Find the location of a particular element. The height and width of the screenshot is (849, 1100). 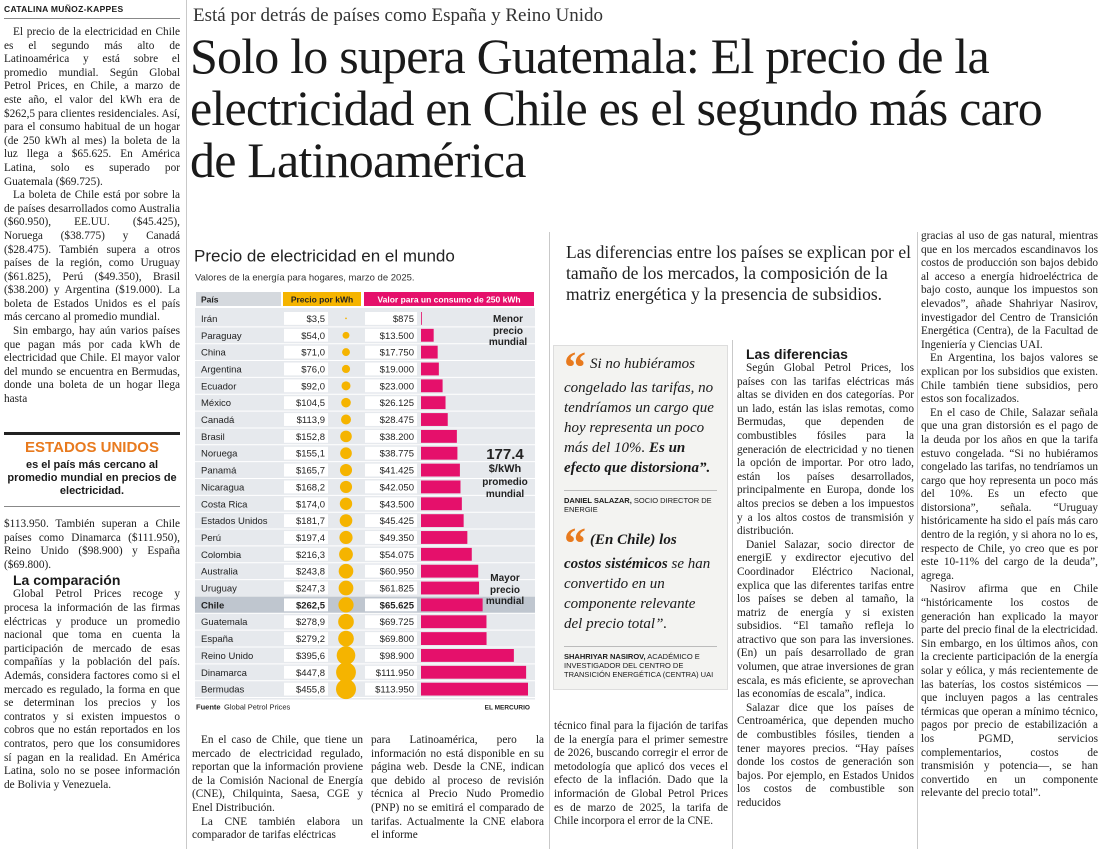

header-cell is located at coordinates (449, 299).